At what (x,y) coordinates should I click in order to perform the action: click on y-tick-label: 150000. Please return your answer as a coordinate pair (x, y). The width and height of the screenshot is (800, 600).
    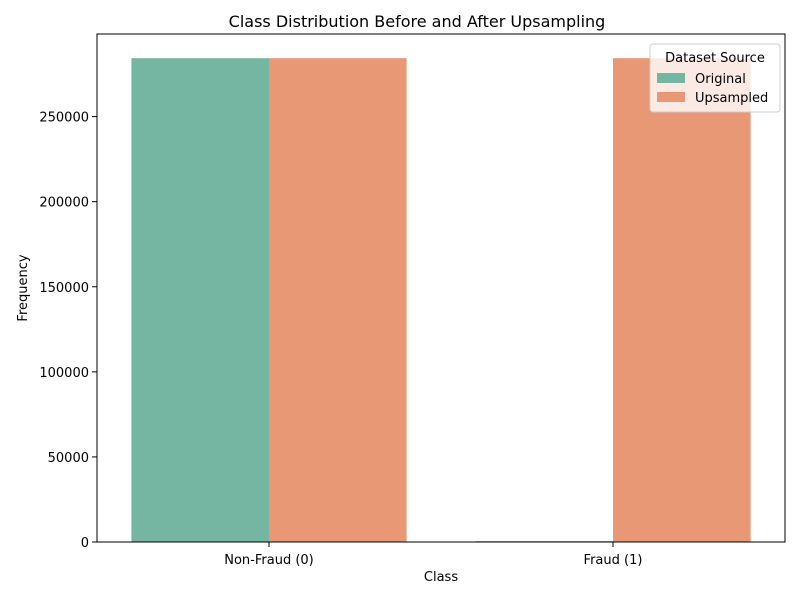
    Looking at the image, I should click on (64, 288).